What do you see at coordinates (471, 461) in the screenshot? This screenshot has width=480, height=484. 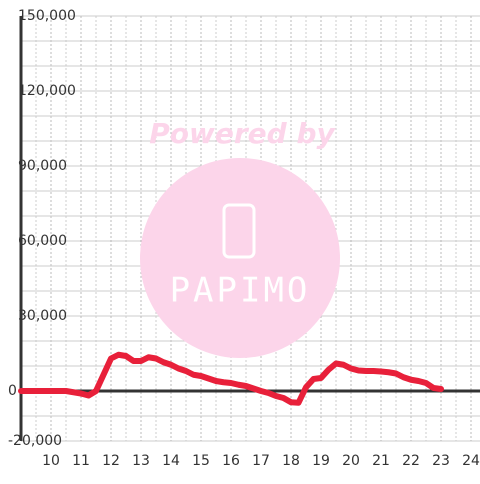 I see `x-tick-label: 24` at bounding box center [471, 461].